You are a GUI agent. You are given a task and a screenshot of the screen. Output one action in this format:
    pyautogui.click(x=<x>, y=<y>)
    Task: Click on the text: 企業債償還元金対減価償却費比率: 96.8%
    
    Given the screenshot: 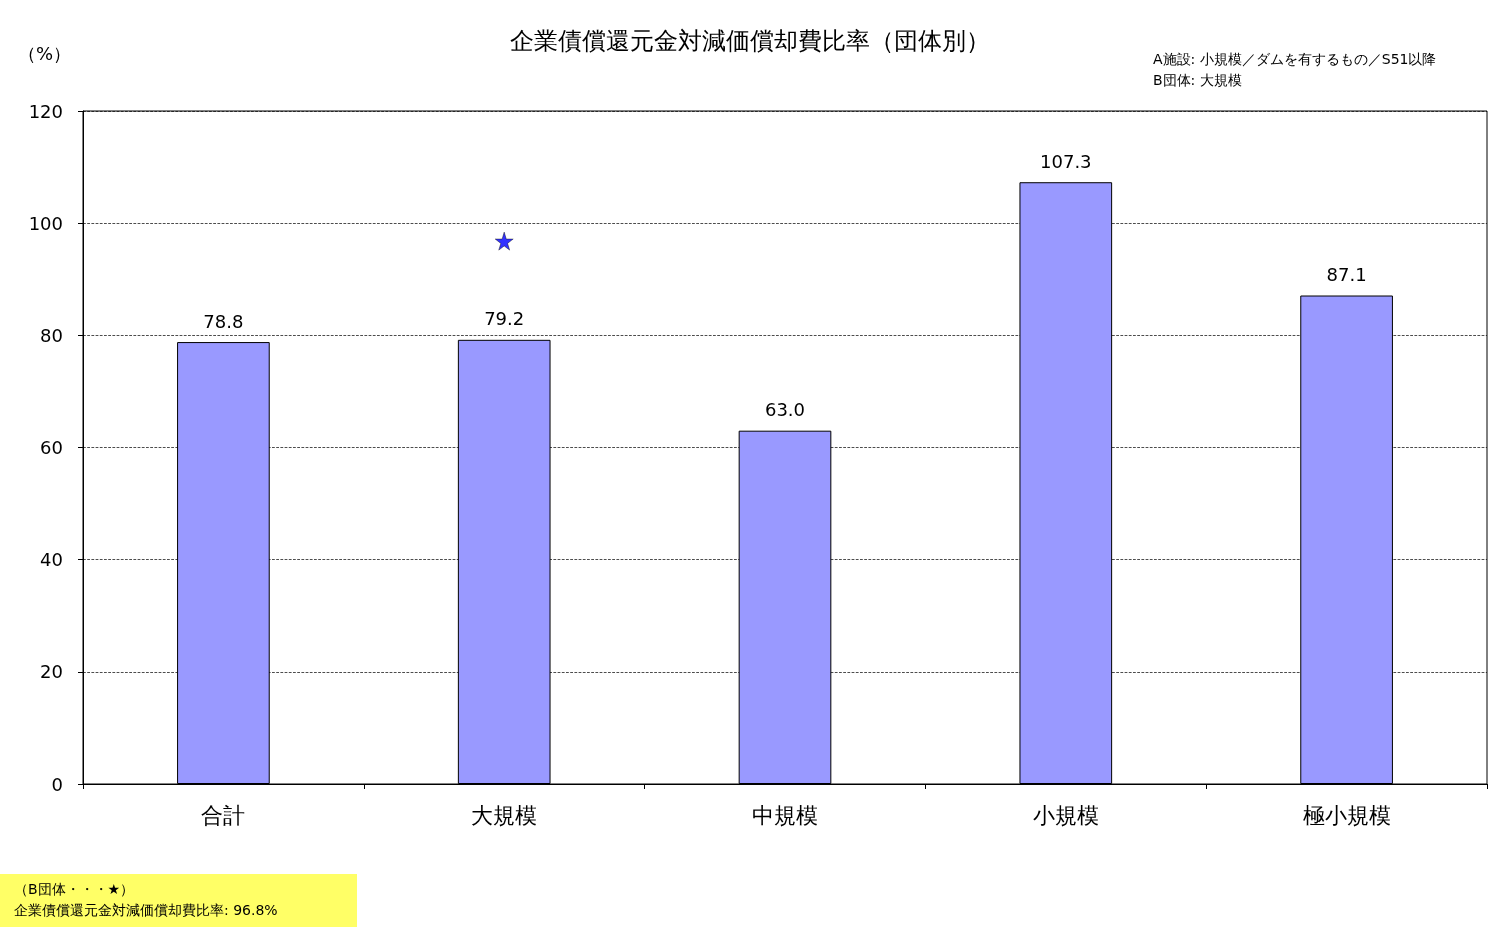 What is the action you would take?
    pyautogui.click(x=146, y=910)
    